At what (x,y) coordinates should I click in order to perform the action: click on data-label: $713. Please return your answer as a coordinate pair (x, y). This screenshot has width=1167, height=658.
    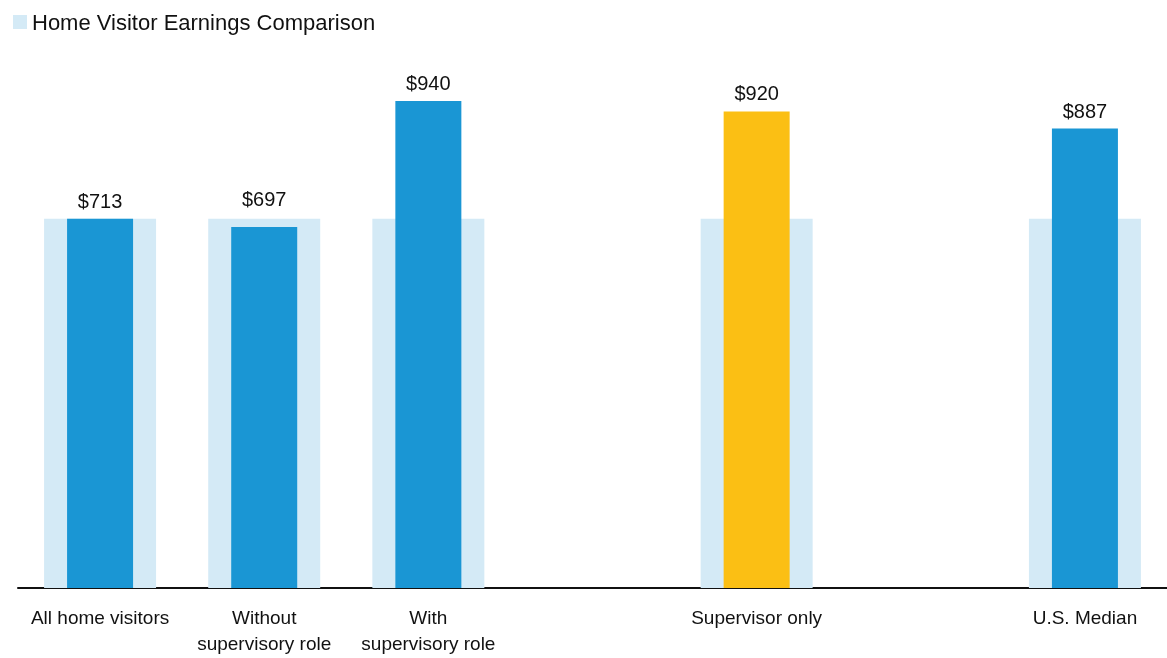
    Looking at the image, I should click on (100, 200).